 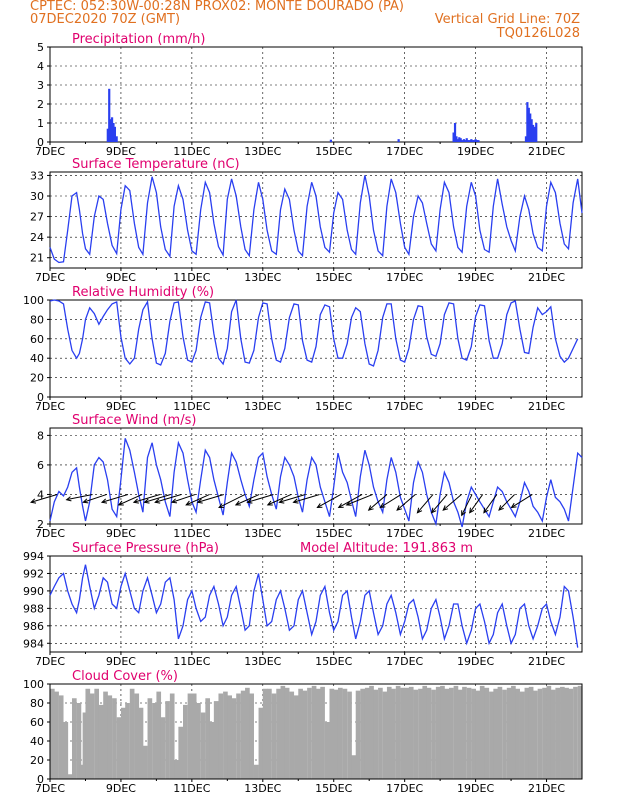 What do you see at coordinates (37, 237) in the screenshot?
I see `y-tick-label: 24` at bounding box center [37, 237].